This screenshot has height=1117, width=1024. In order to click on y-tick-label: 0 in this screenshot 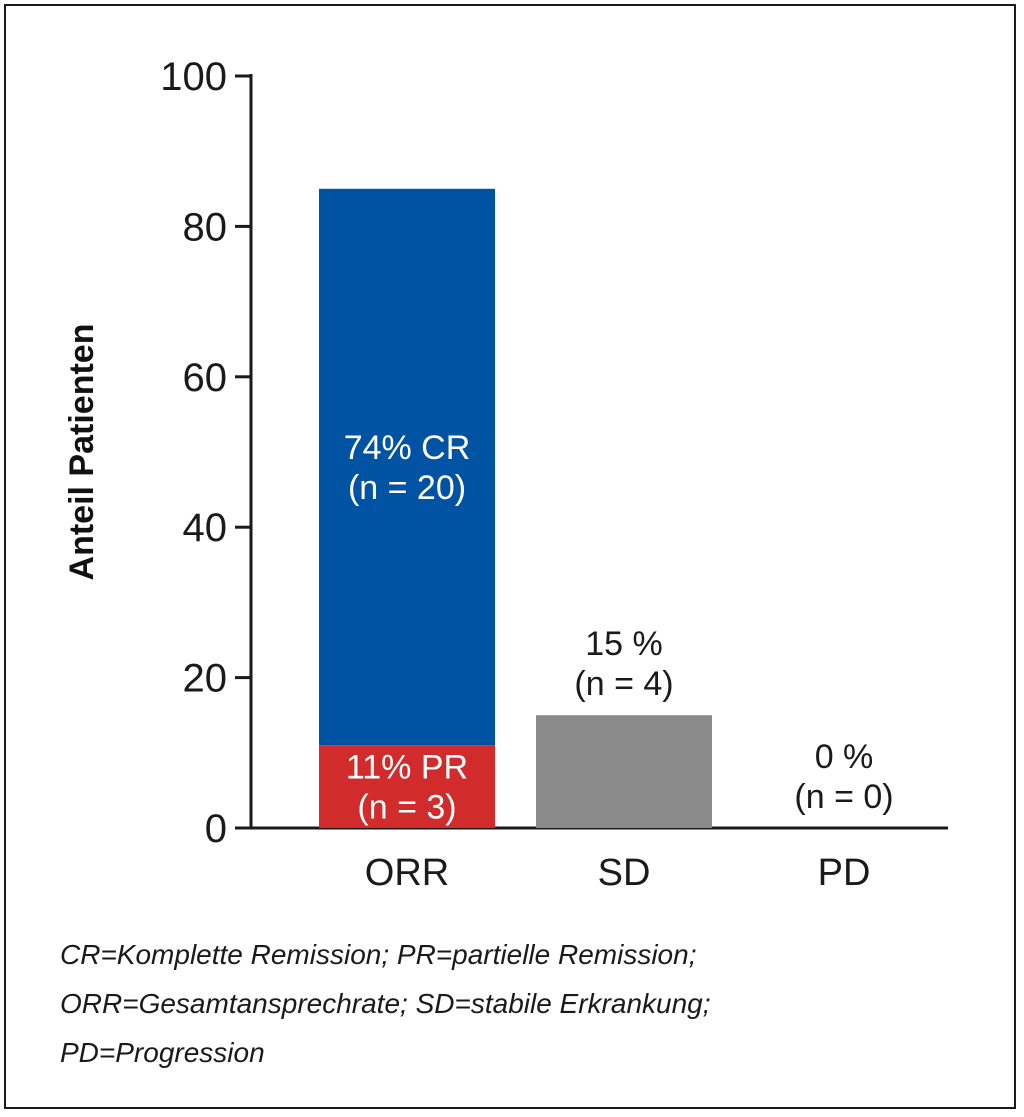, I will do `click(216, 829)`.